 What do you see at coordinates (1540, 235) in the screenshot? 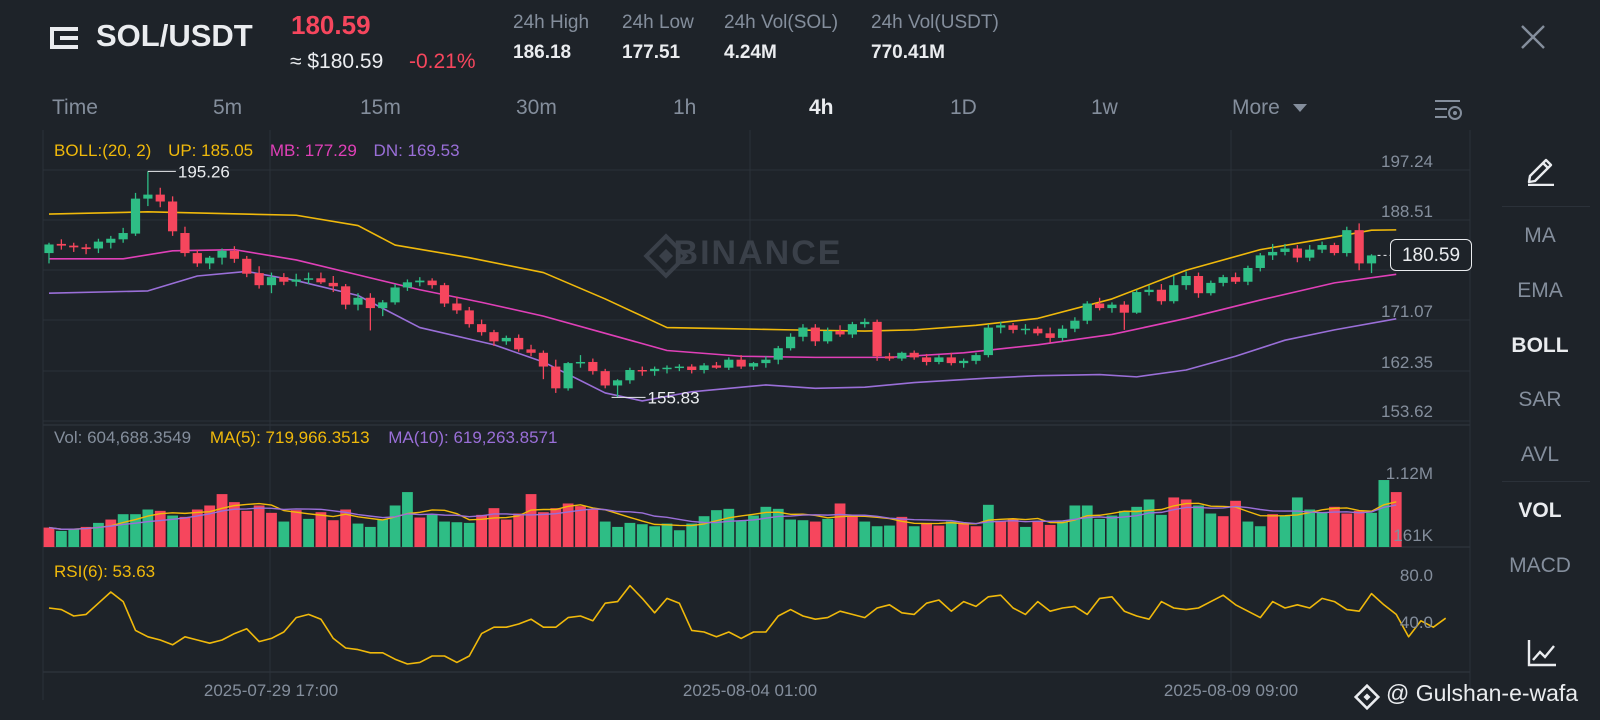
I see `indicator-ma: MA` at bounding box center [1540, 235].